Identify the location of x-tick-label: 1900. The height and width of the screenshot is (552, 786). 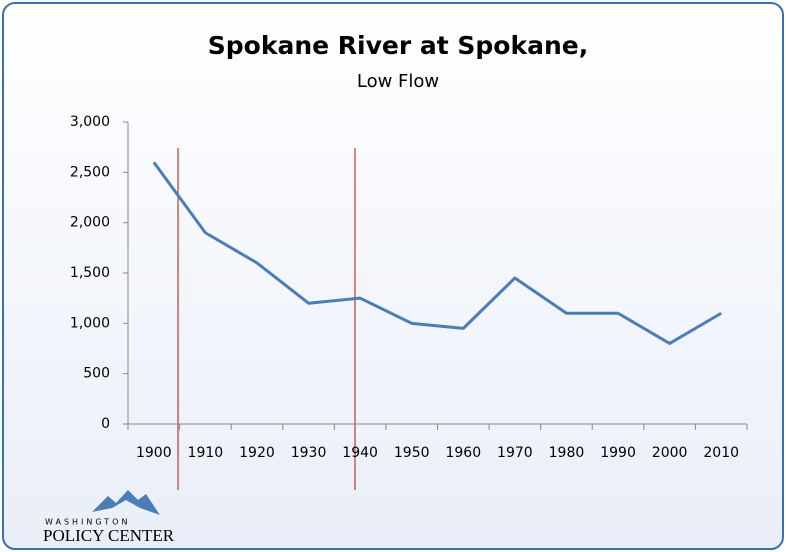
(154, 453).